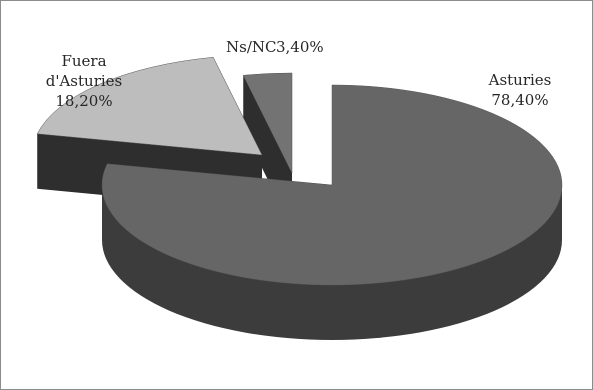 This screenshot has width=593, height=390. Describe the element at coordinates (83, 61) in the screenshot. I see `label-fuera-name-line1: Fuera` at that location.